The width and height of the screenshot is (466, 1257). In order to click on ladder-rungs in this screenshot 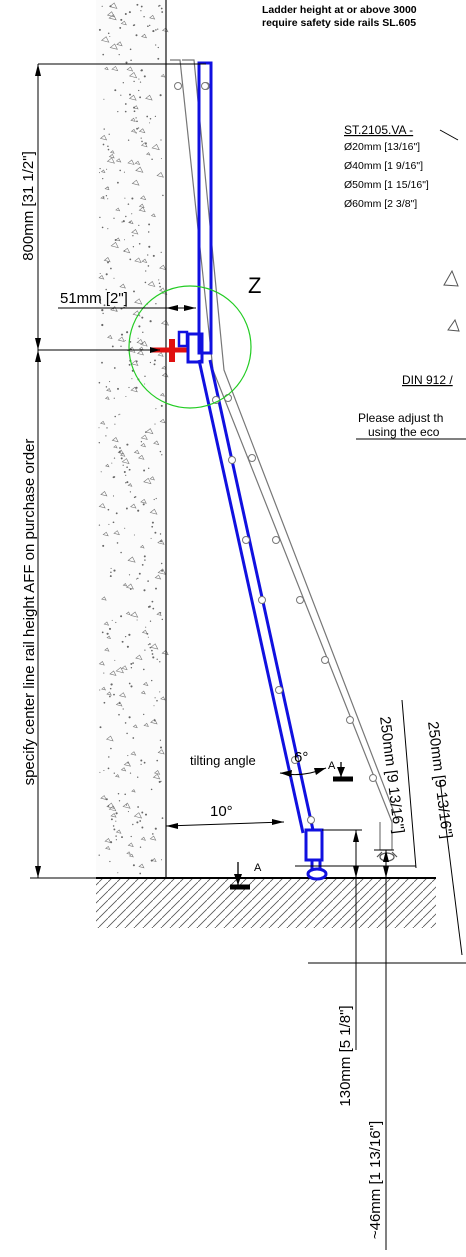, I will do `click(258, 453)`.